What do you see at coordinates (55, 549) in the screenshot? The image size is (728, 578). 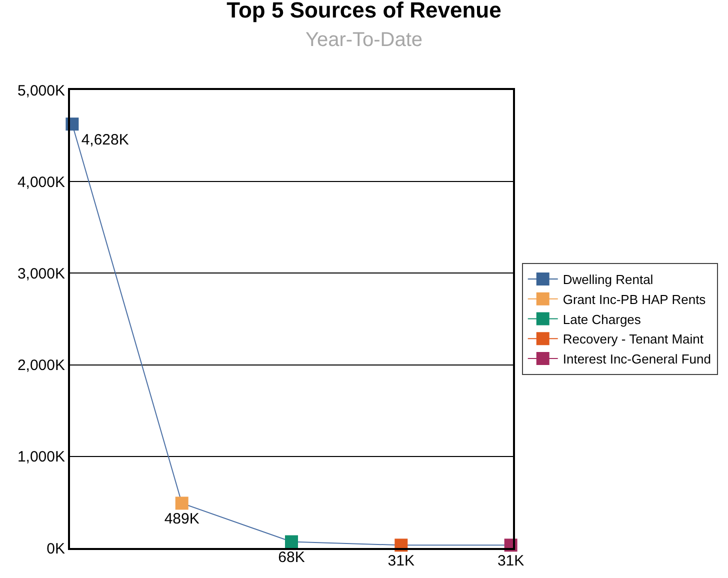 I see `y-tick-label: 0K` at bounding box center [55, 549].